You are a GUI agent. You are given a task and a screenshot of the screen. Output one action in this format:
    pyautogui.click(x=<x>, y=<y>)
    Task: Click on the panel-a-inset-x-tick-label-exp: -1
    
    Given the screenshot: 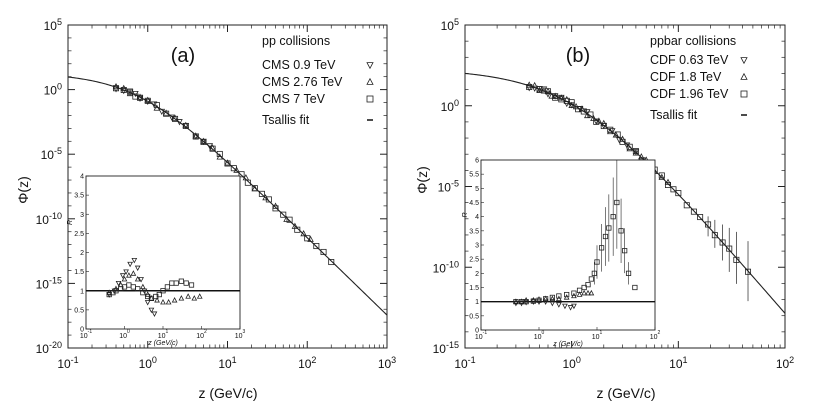 What is the action you would take?
    pyautogui.click(x=90, y=332)
    